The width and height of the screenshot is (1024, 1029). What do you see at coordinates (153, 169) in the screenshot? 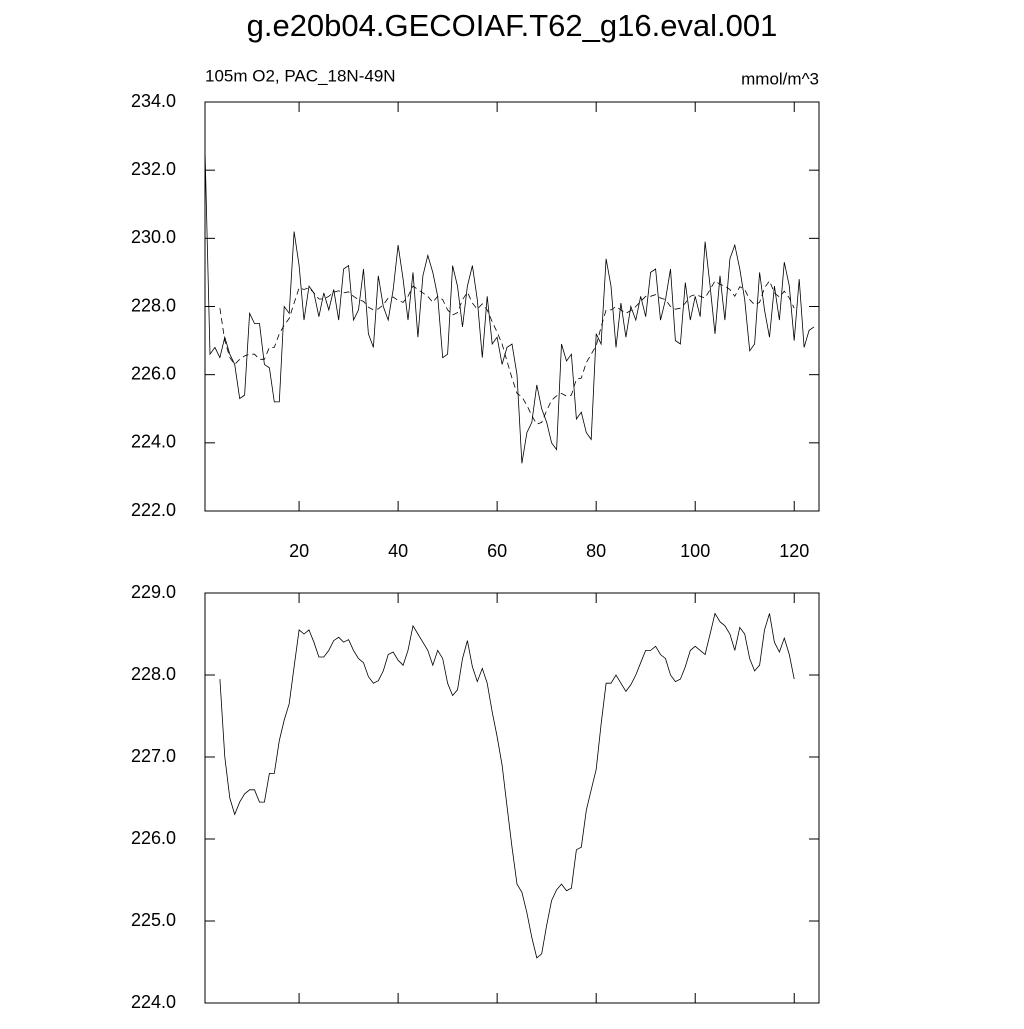
I see `y-tick-label: 232.0` at bounding box center [153, 169].